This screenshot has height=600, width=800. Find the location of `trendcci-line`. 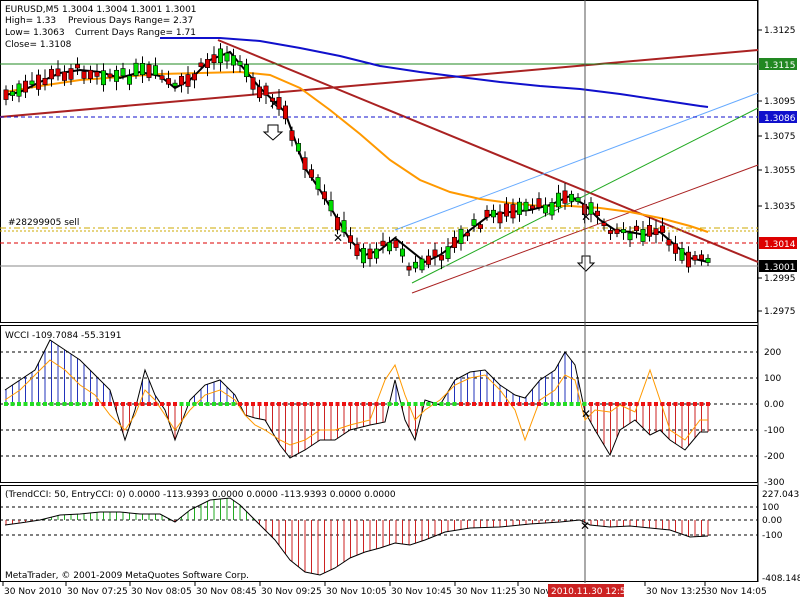

trendcci-line is located at coordinates (356, 536).